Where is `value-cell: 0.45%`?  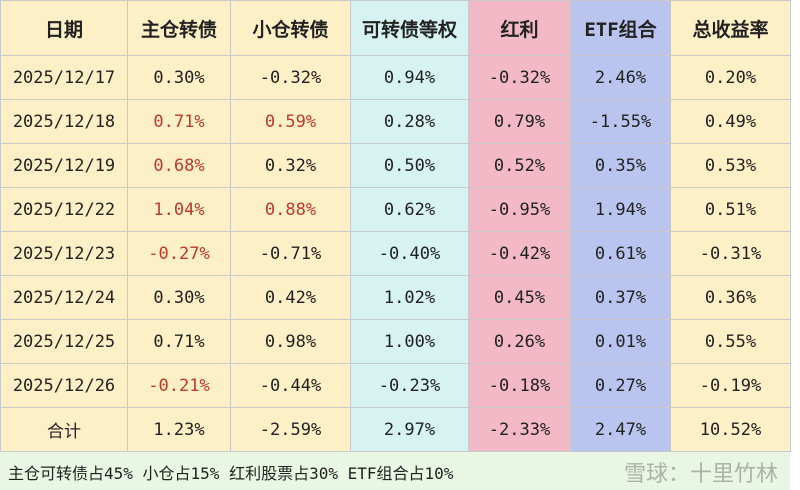
value-cell: 0.45% is located at coordinates (519, 297).